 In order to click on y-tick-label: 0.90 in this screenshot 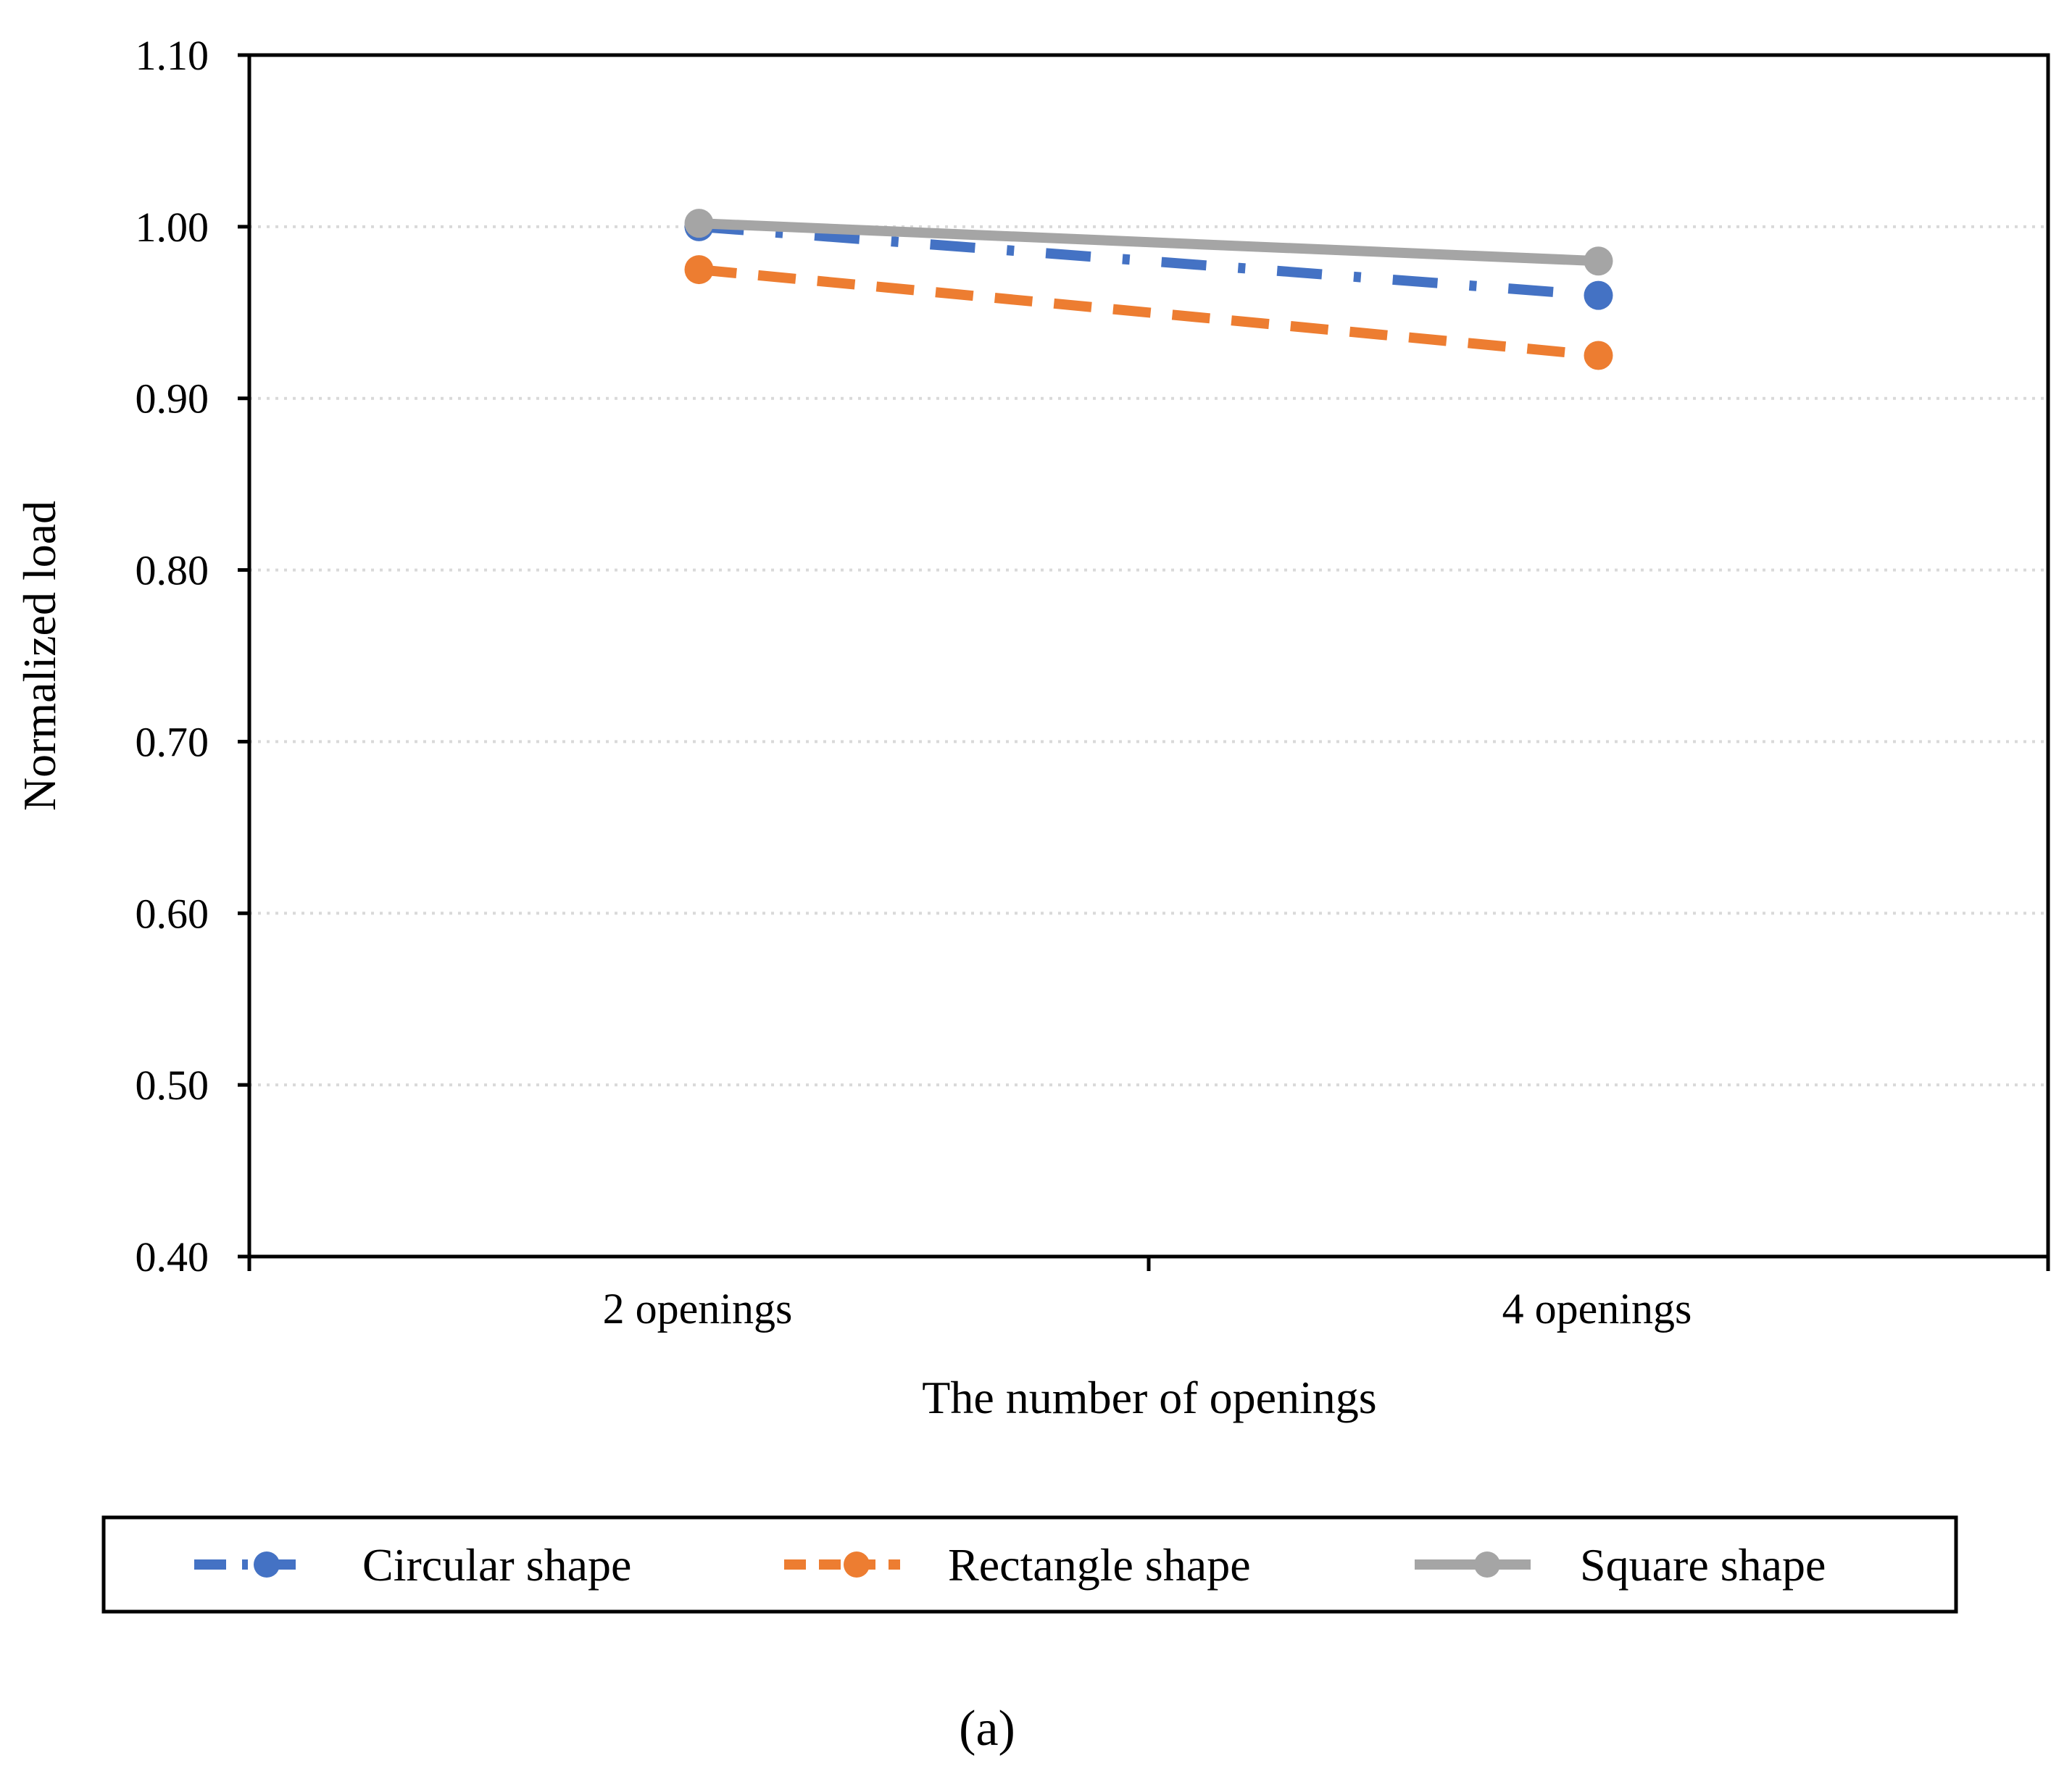, I will do `click(172, 399)`.